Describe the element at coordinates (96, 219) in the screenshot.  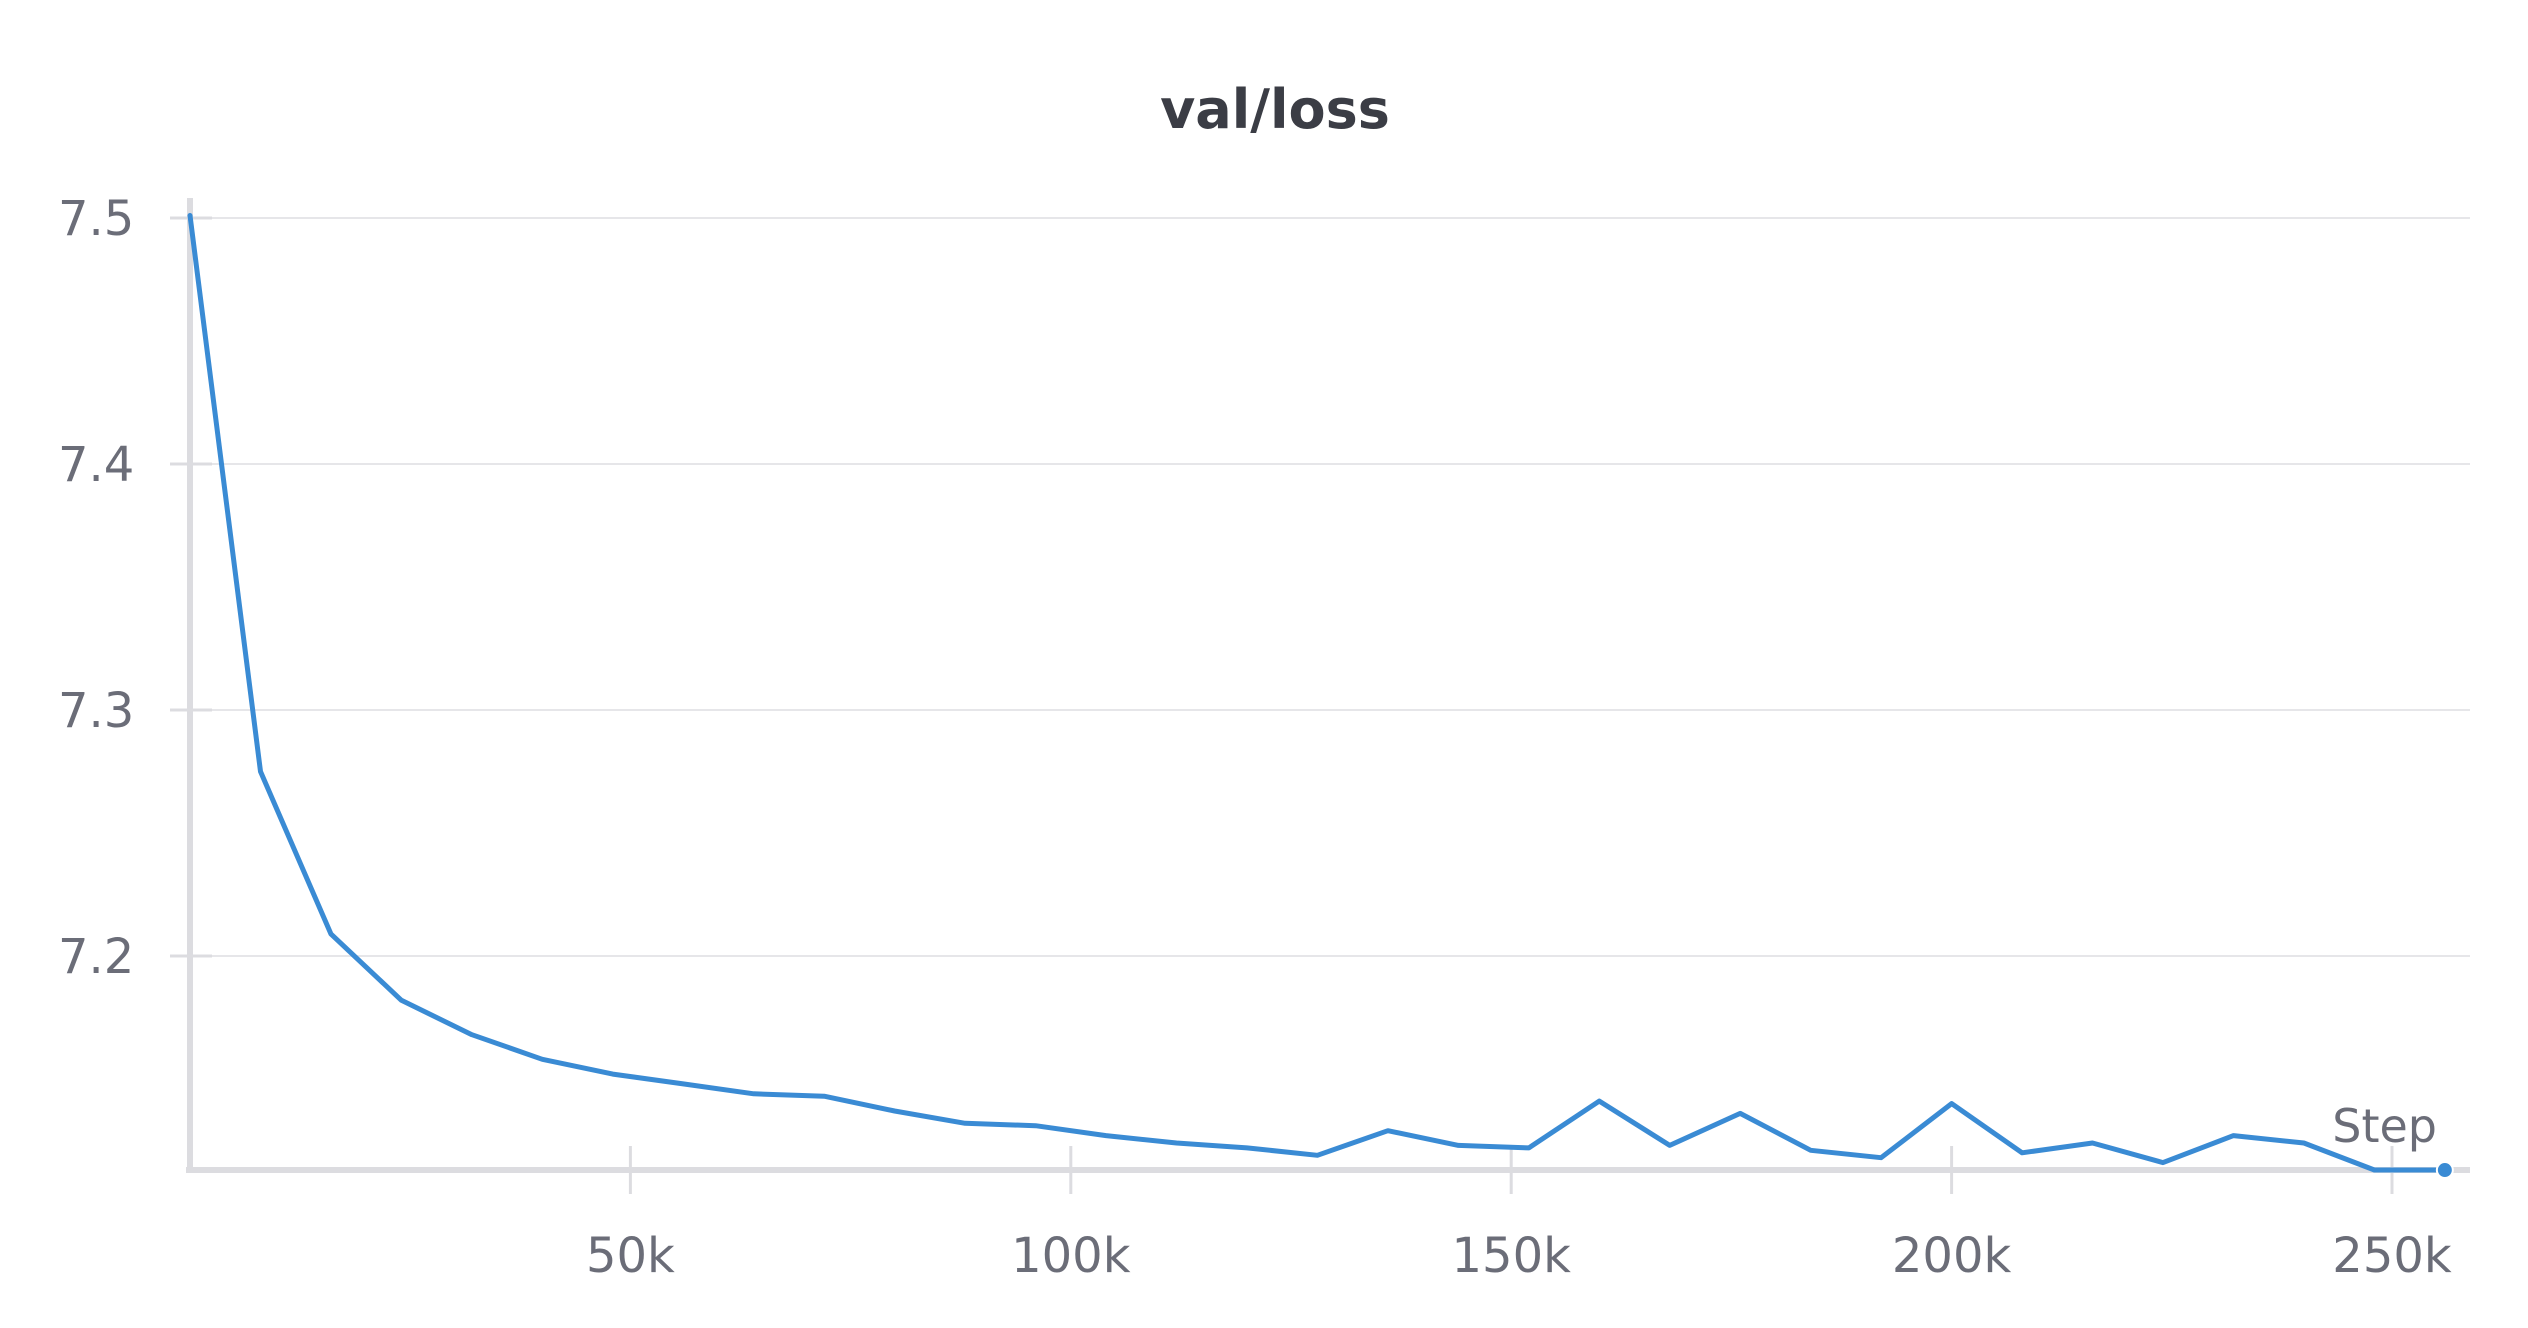
I see `y-tick-label: 7.5` at that location.